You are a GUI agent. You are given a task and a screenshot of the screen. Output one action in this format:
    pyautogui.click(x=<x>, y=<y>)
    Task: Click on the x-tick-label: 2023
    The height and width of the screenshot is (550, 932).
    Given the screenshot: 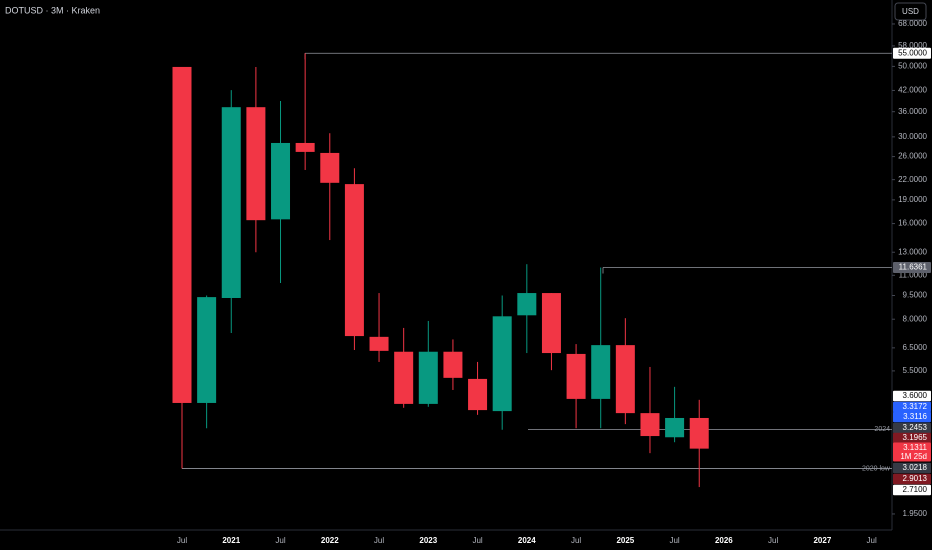 What is the action you would take?
    pyautogui.click(x=428, y=540)
    